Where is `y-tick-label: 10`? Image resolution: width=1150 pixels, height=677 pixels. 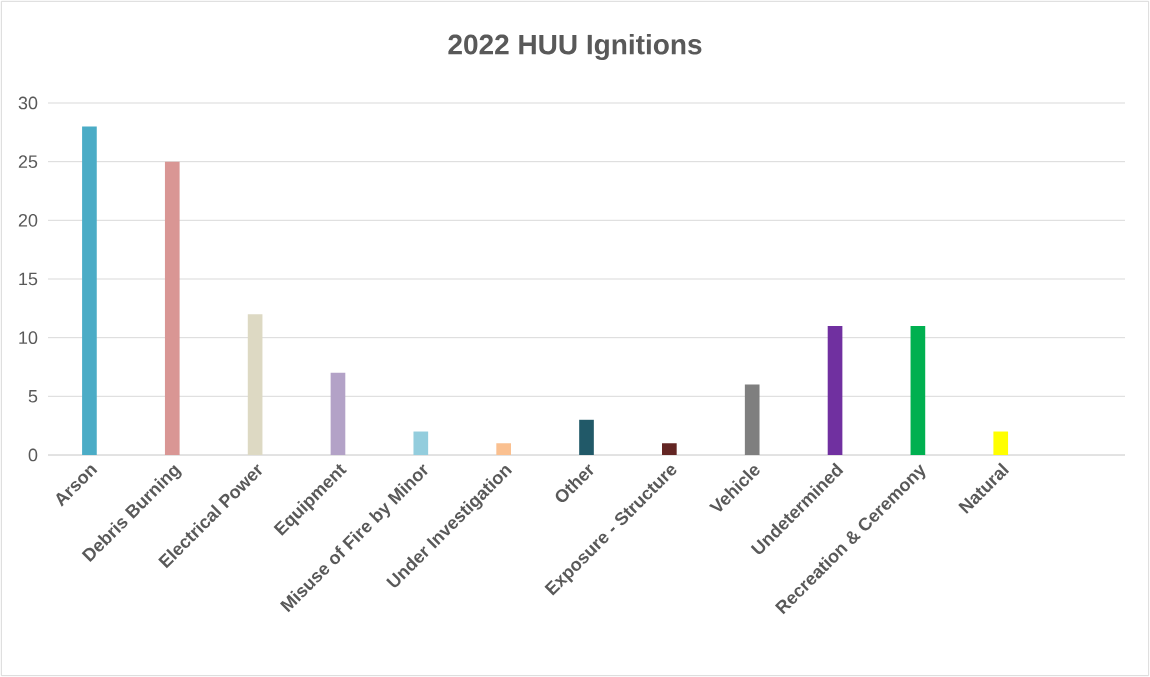 y-tick-label: 10 is located at coordinates (28, 338).